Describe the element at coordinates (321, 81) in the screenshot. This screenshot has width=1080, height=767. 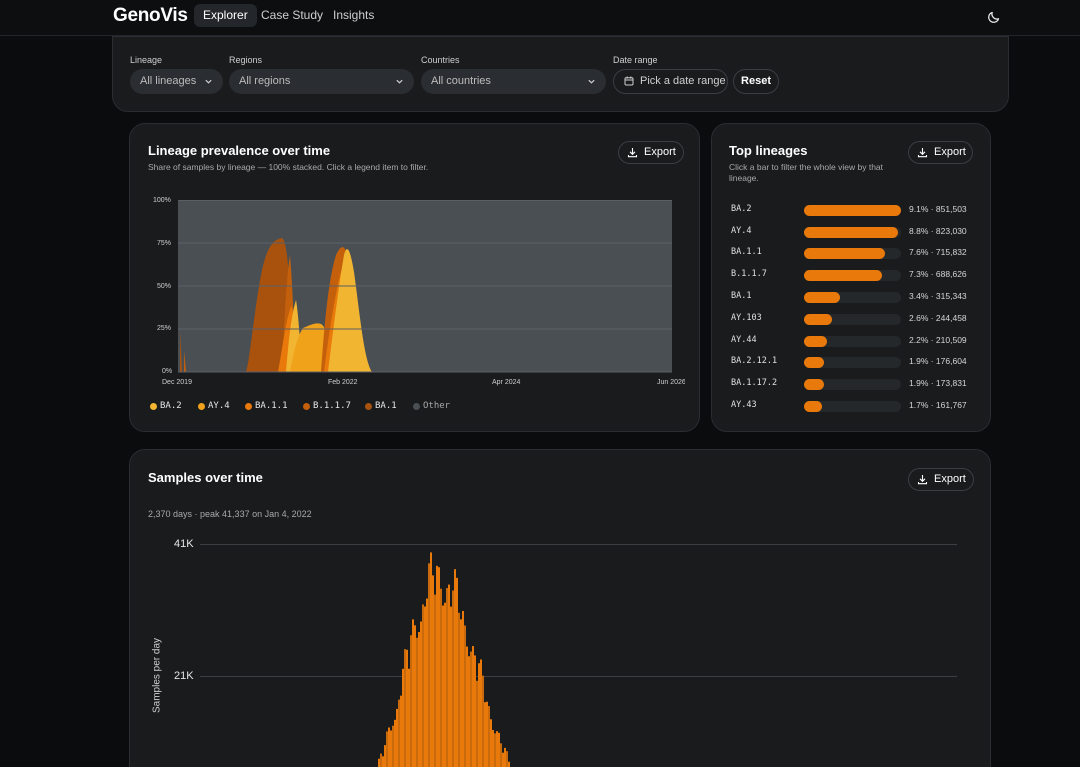
I see `regions-select: All regions` at that location.